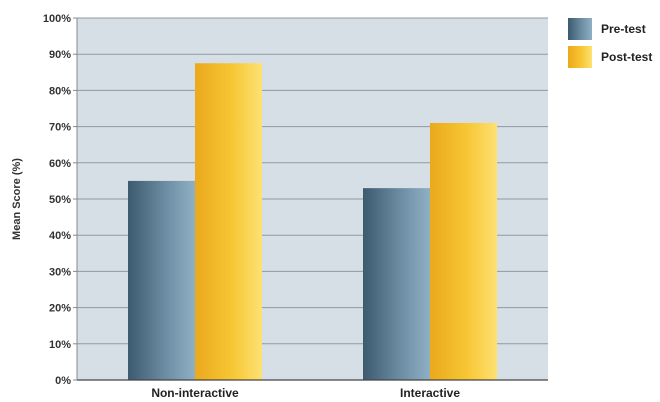 The height and width of the screenshot is (402, 660). I want to click on bar-post-test-non-interactive, so click(228, 221).